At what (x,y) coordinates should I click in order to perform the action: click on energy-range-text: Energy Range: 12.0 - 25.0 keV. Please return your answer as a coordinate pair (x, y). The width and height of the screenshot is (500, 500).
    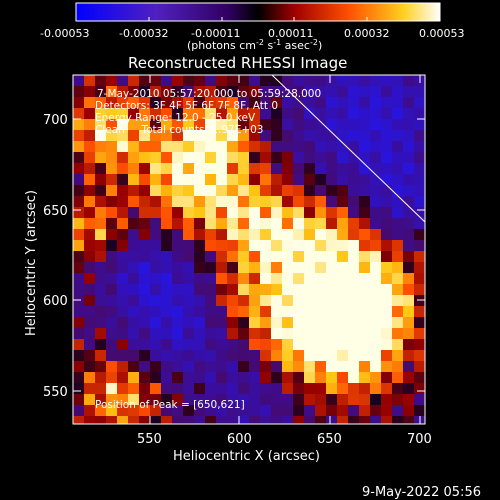
    Looking at the image, I should click on (175, 118).